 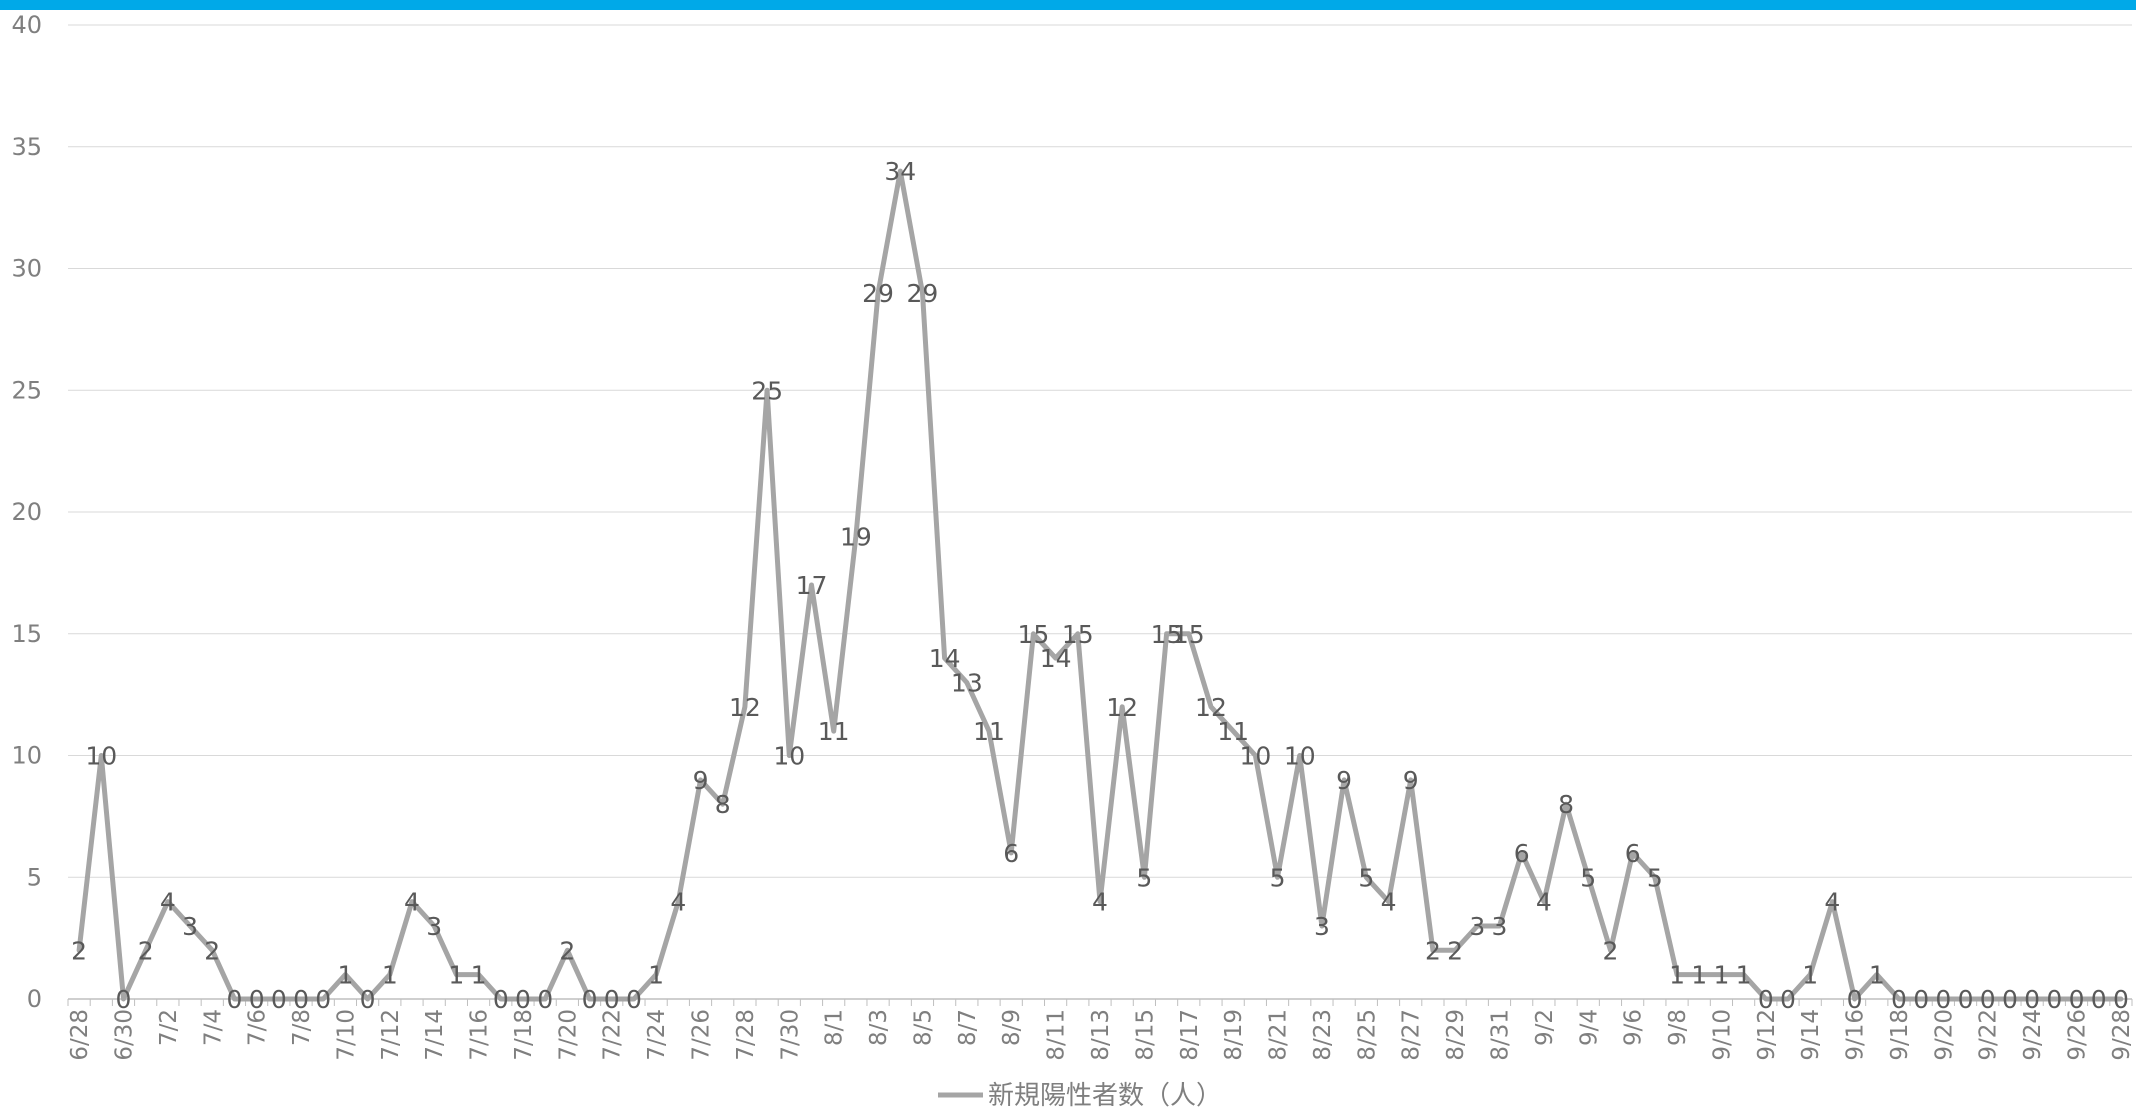 What do you see at coordinates (258, 1027) in the screenshot?
I see `x-tick-label: 7/6` at bounding box center [258, 1027].